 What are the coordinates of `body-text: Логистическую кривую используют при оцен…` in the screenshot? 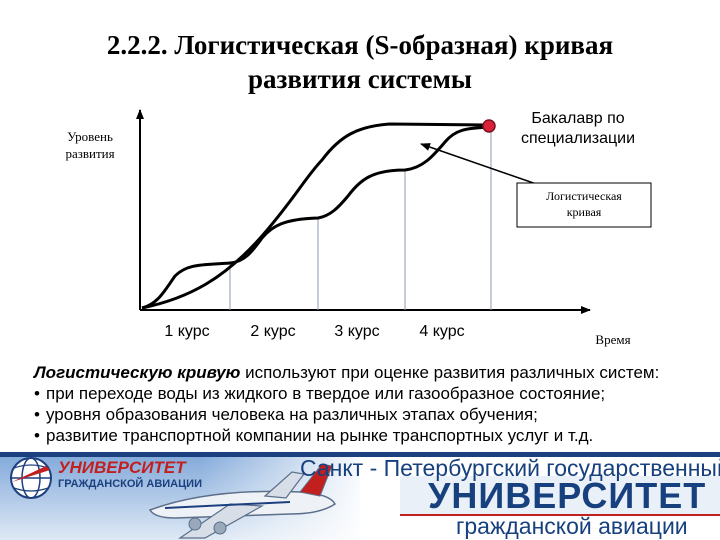 It's located at (369, 404).